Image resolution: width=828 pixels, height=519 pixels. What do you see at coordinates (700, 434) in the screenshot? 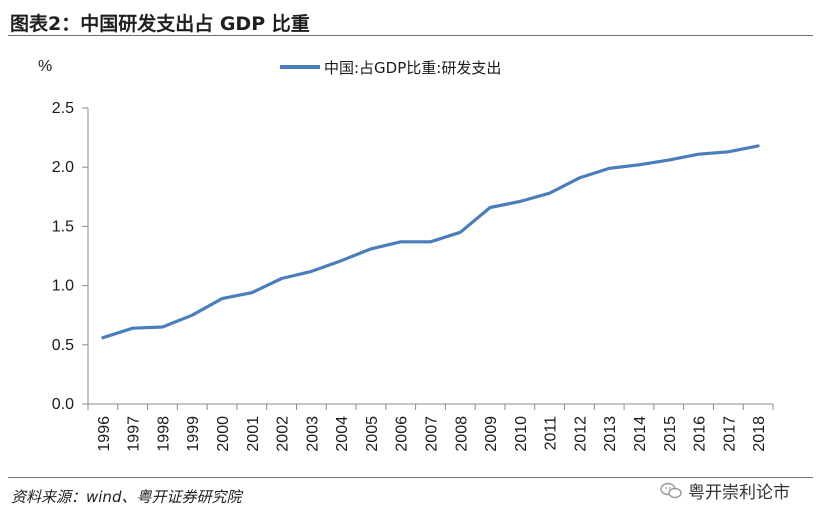
I see `x-tick-label: 2016` at bounding box center [700, 434].